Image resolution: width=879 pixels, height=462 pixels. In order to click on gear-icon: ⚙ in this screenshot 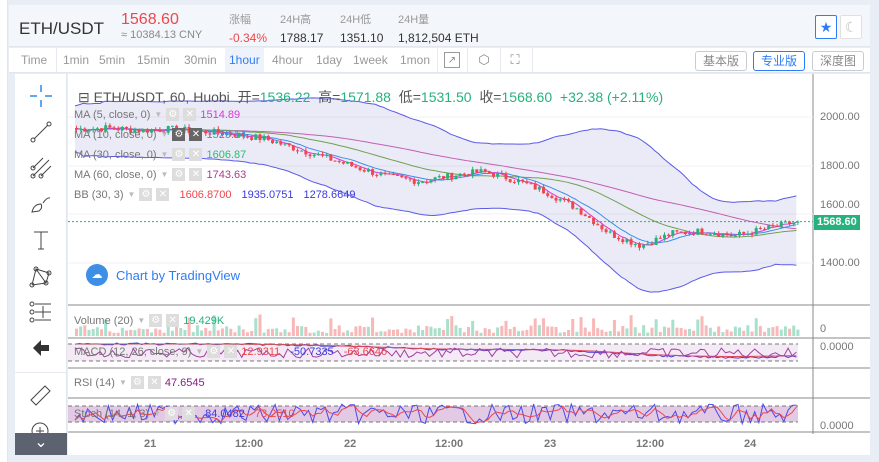, I will do `click(179, 134)`.